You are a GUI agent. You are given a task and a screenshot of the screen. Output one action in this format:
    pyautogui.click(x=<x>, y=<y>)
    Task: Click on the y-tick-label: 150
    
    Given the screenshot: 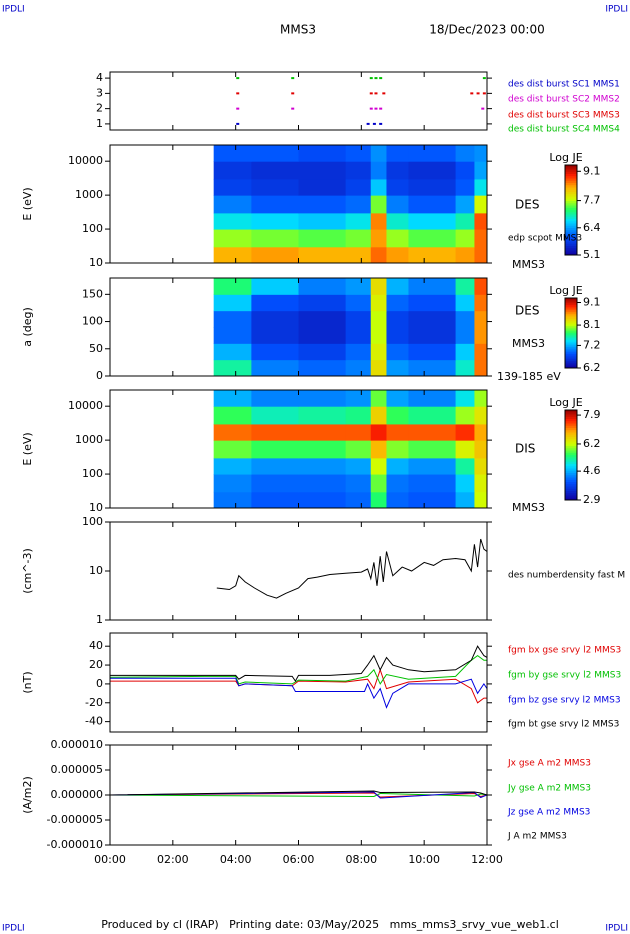 What is the action you would take?
    pyautogui.click(x=92, y=293)
    